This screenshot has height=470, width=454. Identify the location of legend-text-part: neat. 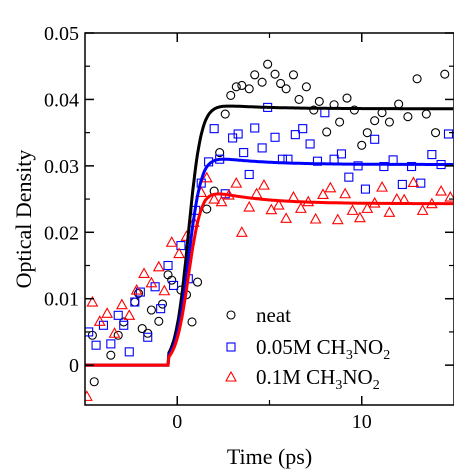
(273, 315).